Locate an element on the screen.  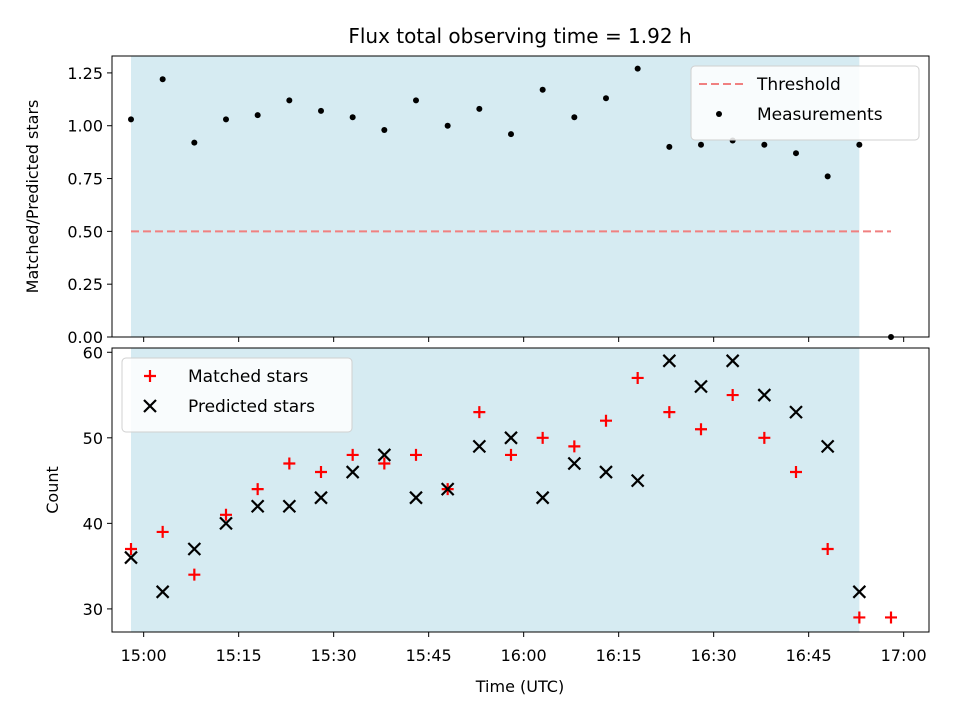
legend-label: Threshold is located at coordinates (798, 85).